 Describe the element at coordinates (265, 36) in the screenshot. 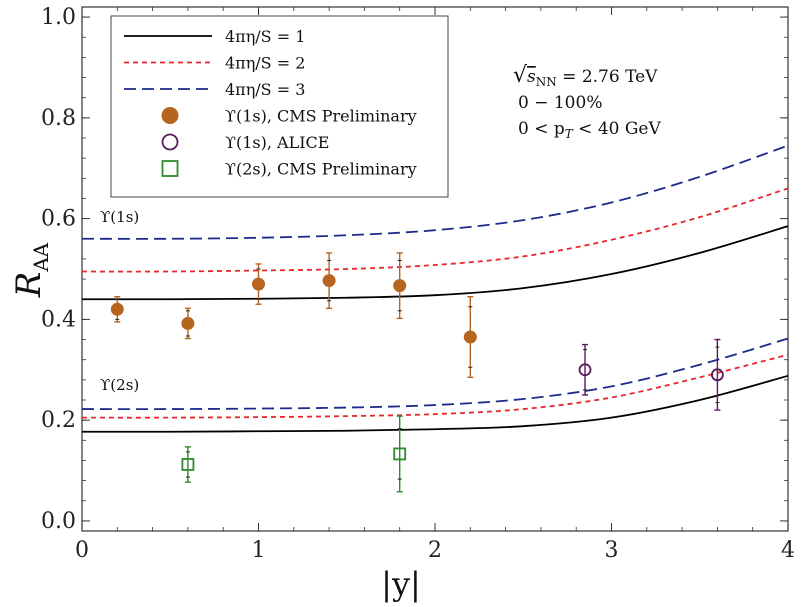

I see `legend-label: 4πη/S = 1` at that location.